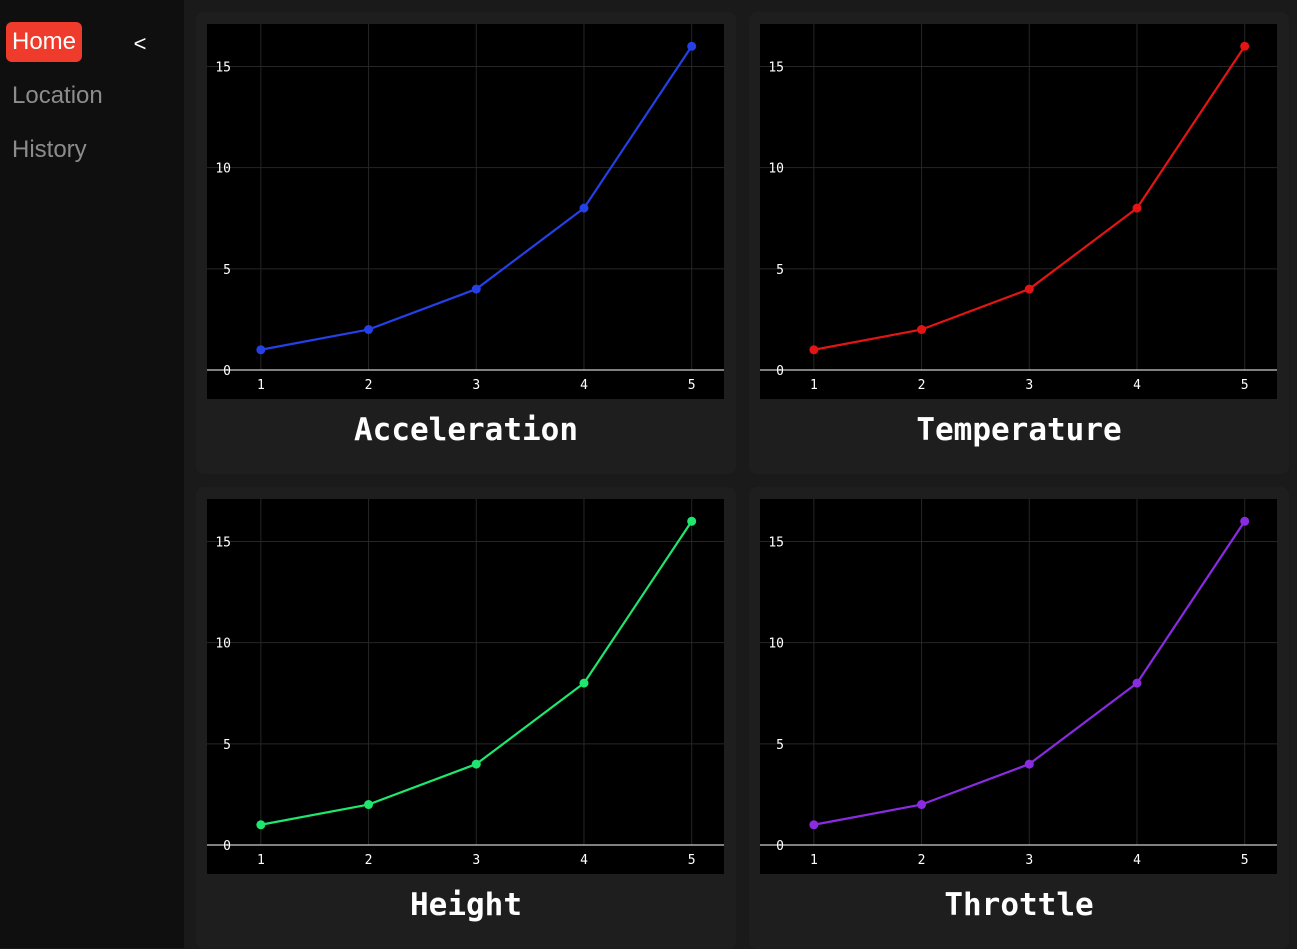 Image resolution: width=1297 pixels, height=949 pixels. I want to click on chart-title: Acceleration, so click(466, 430).